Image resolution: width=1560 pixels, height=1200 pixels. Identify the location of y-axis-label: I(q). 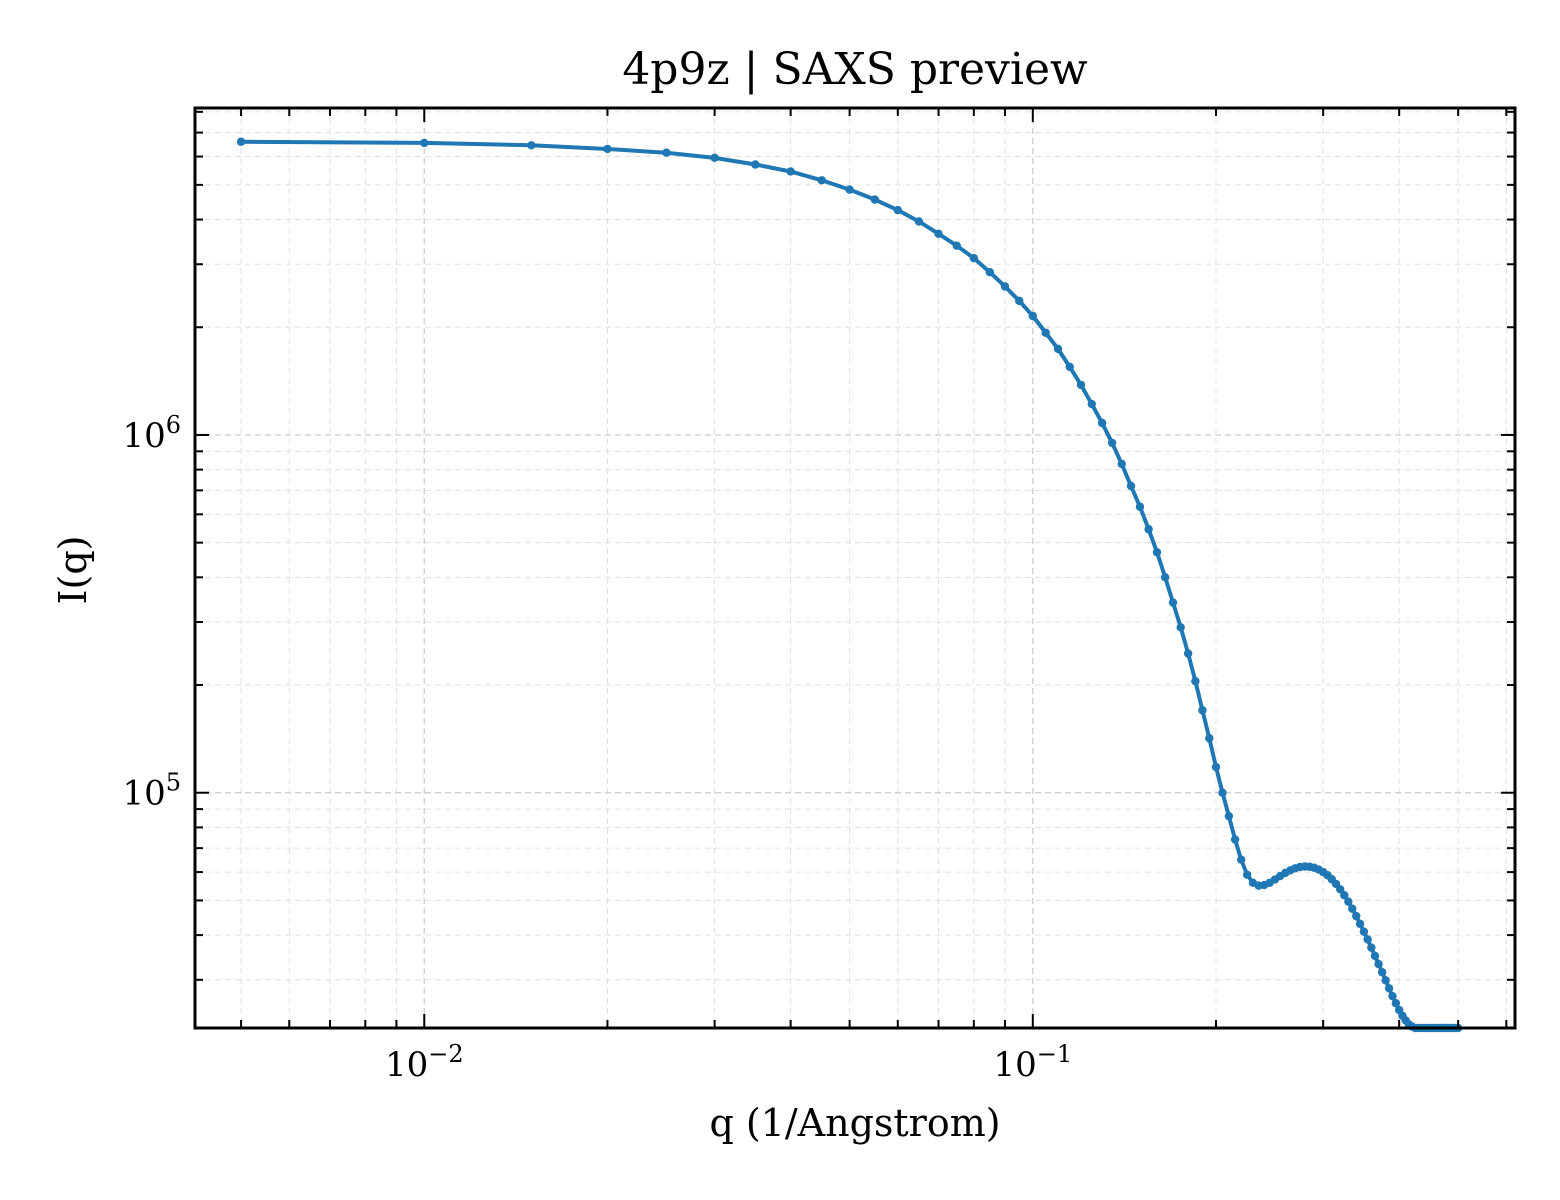
(73, 570).